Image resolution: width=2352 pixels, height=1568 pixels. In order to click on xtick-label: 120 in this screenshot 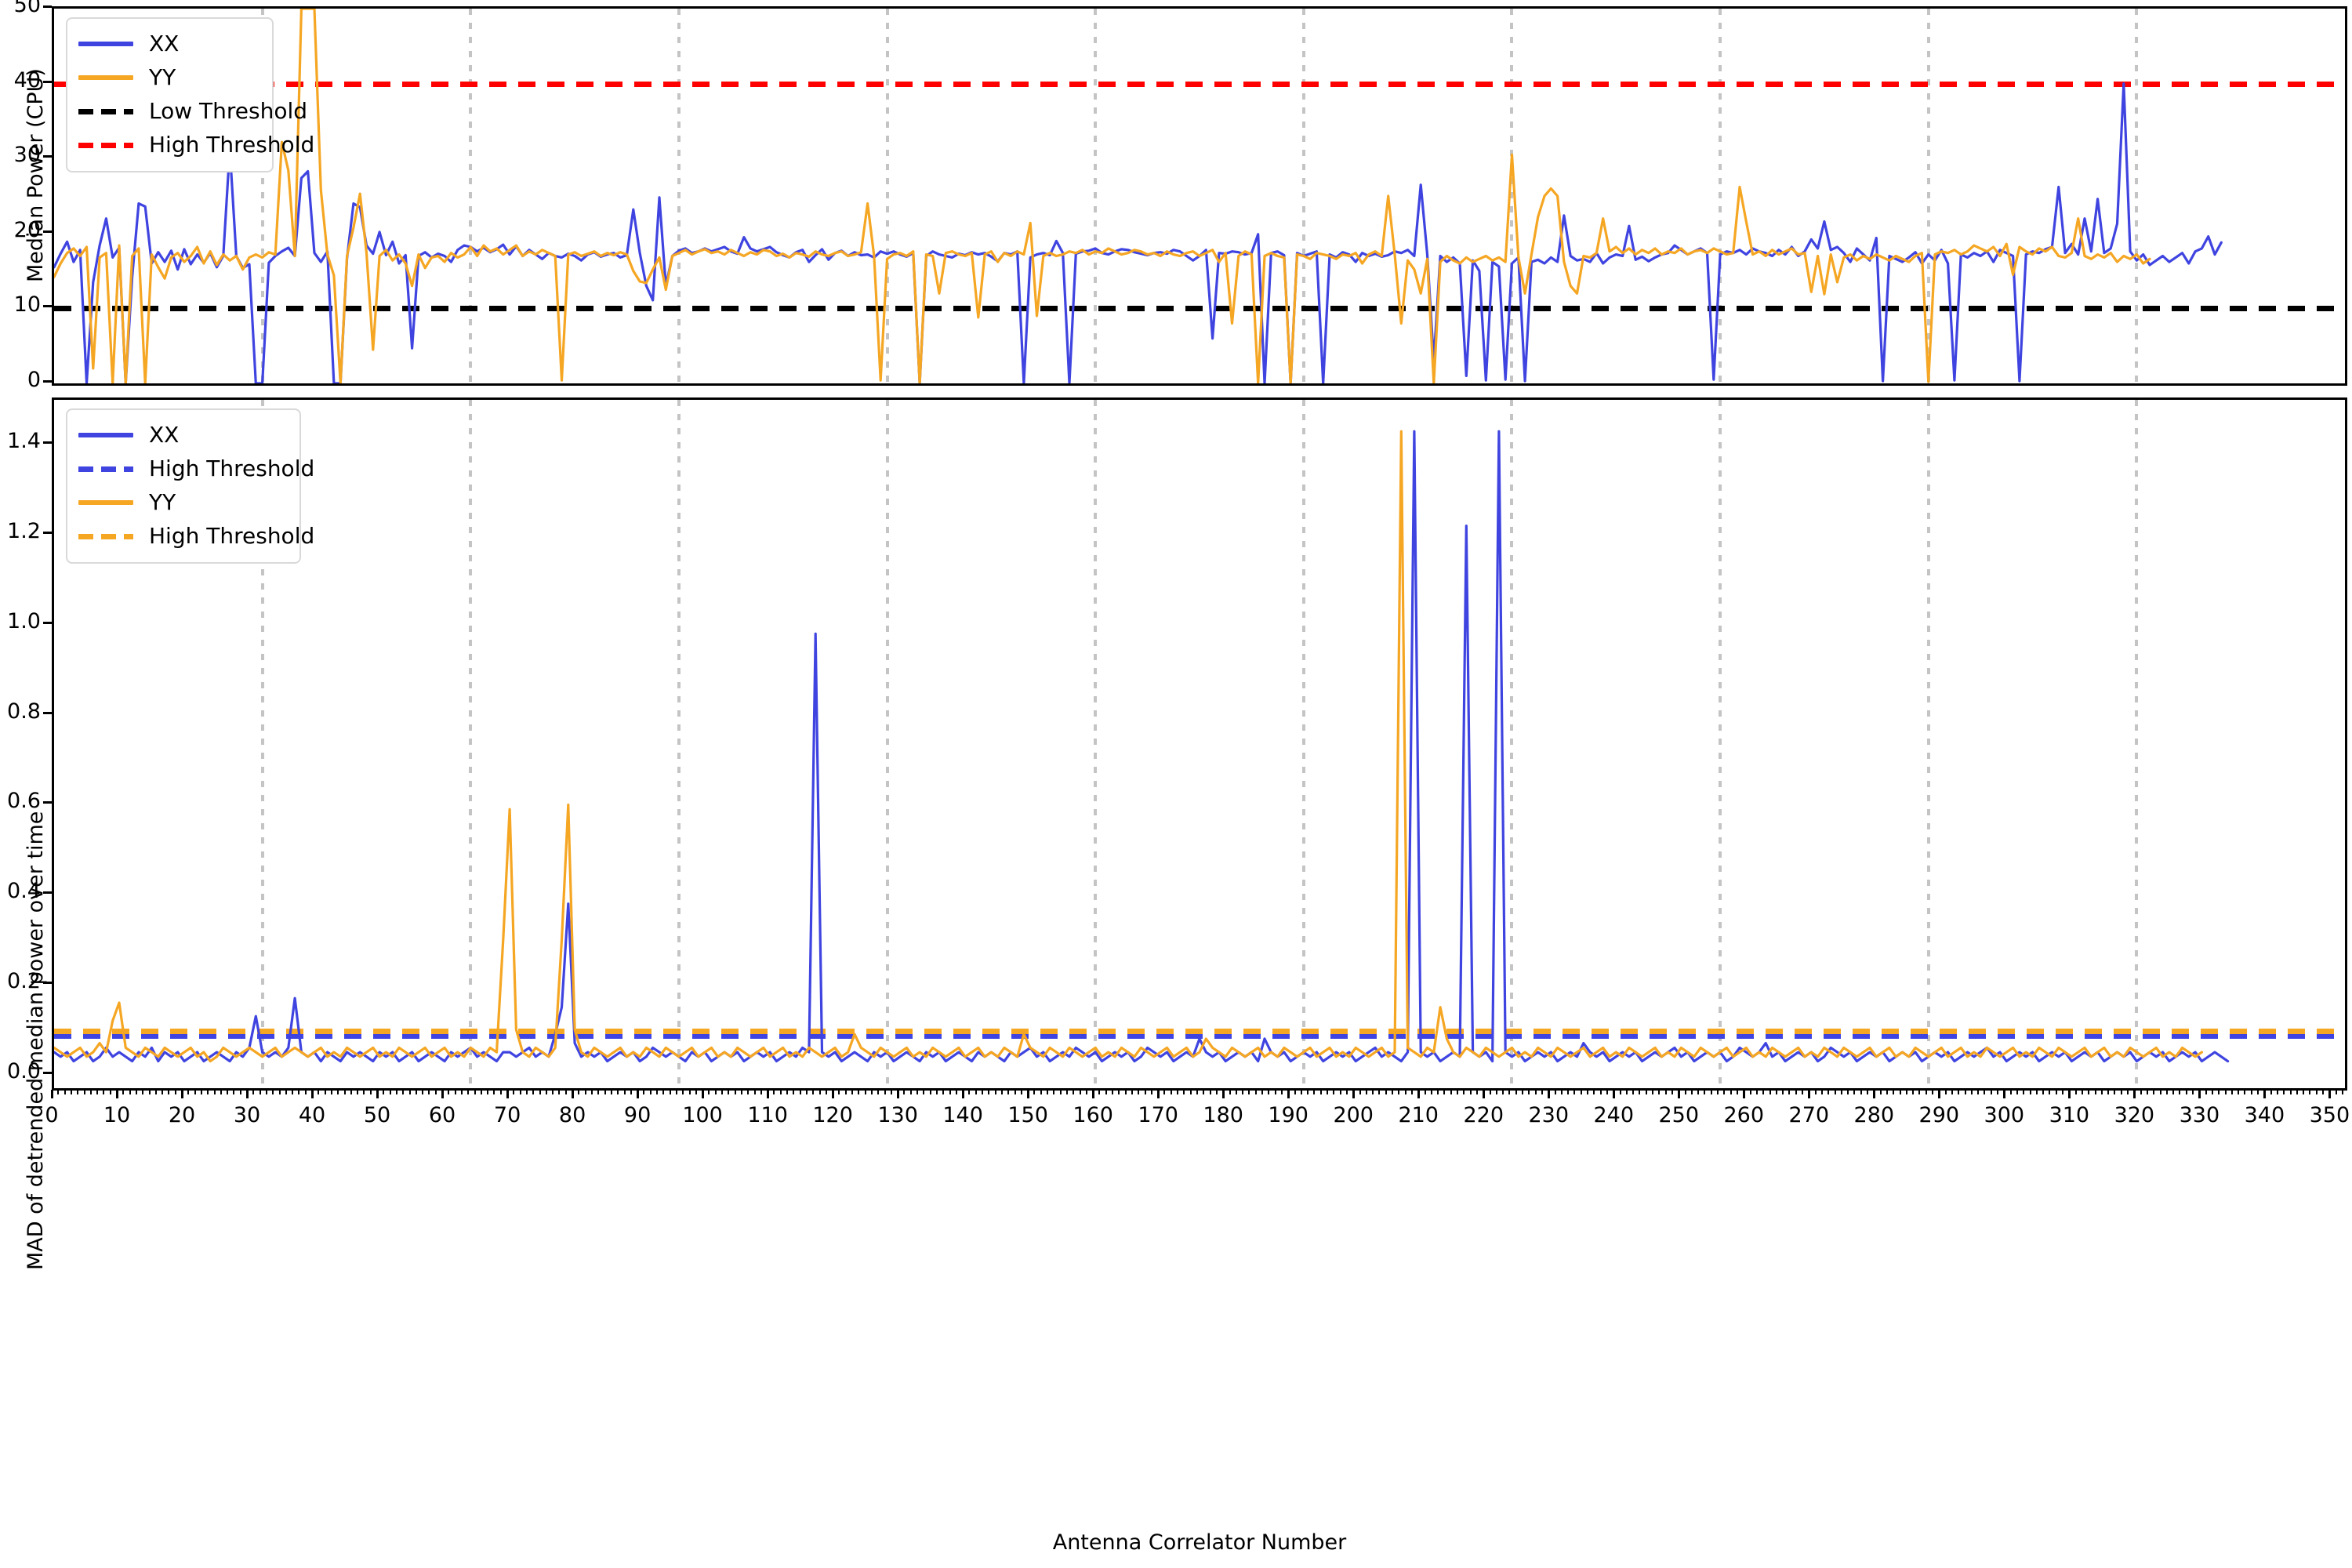, I will do `click(833, 1115)`.